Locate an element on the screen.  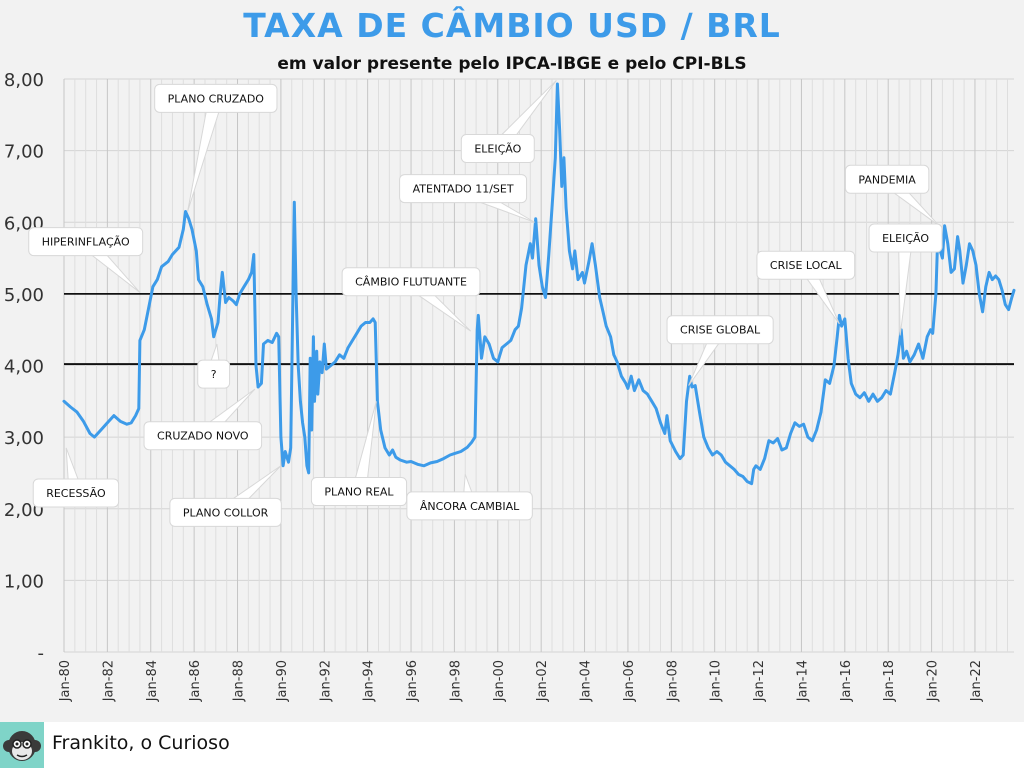
x-tick-label: Jan-12 is located at coordinates (759, 681).